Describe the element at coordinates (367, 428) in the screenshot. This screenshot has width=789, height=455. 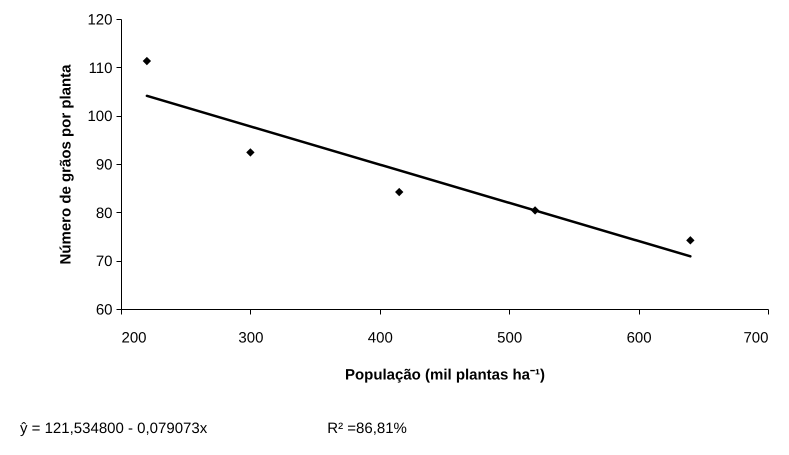
I see `text: R² =86,81%` at that location.